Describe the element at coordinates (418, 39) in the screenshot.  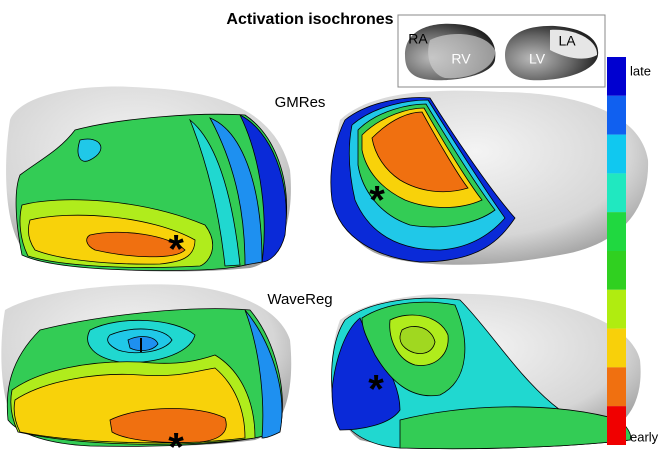
I see `inset-label: RA` at that location.